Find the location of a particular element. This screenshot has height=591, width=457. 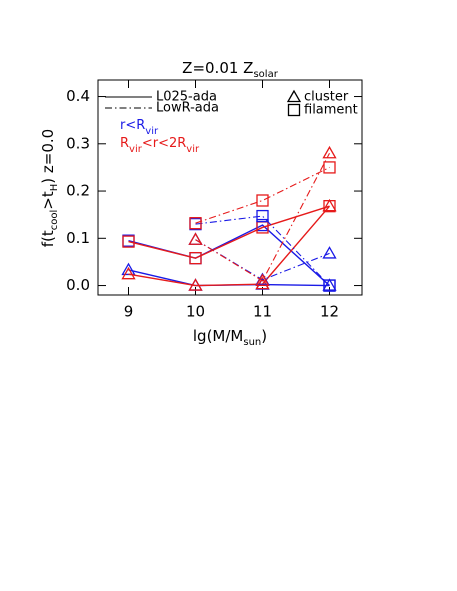

x-tick-label: 11 is located at coordinates (262, 312).